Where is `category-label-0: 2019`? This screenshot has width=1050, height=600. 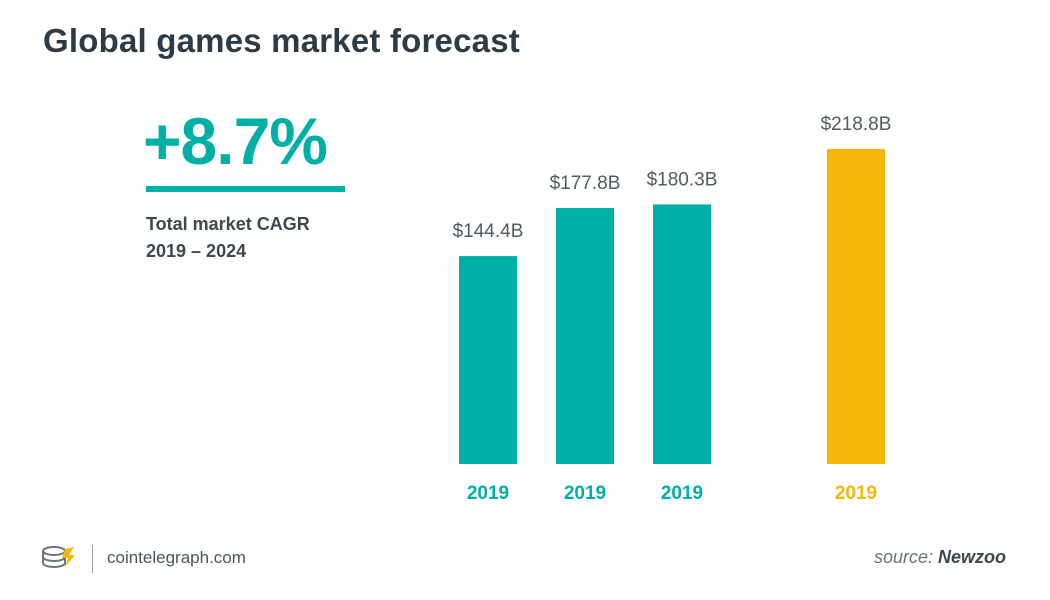
category-label-0: 2019 is located at coordinates (488, 493).